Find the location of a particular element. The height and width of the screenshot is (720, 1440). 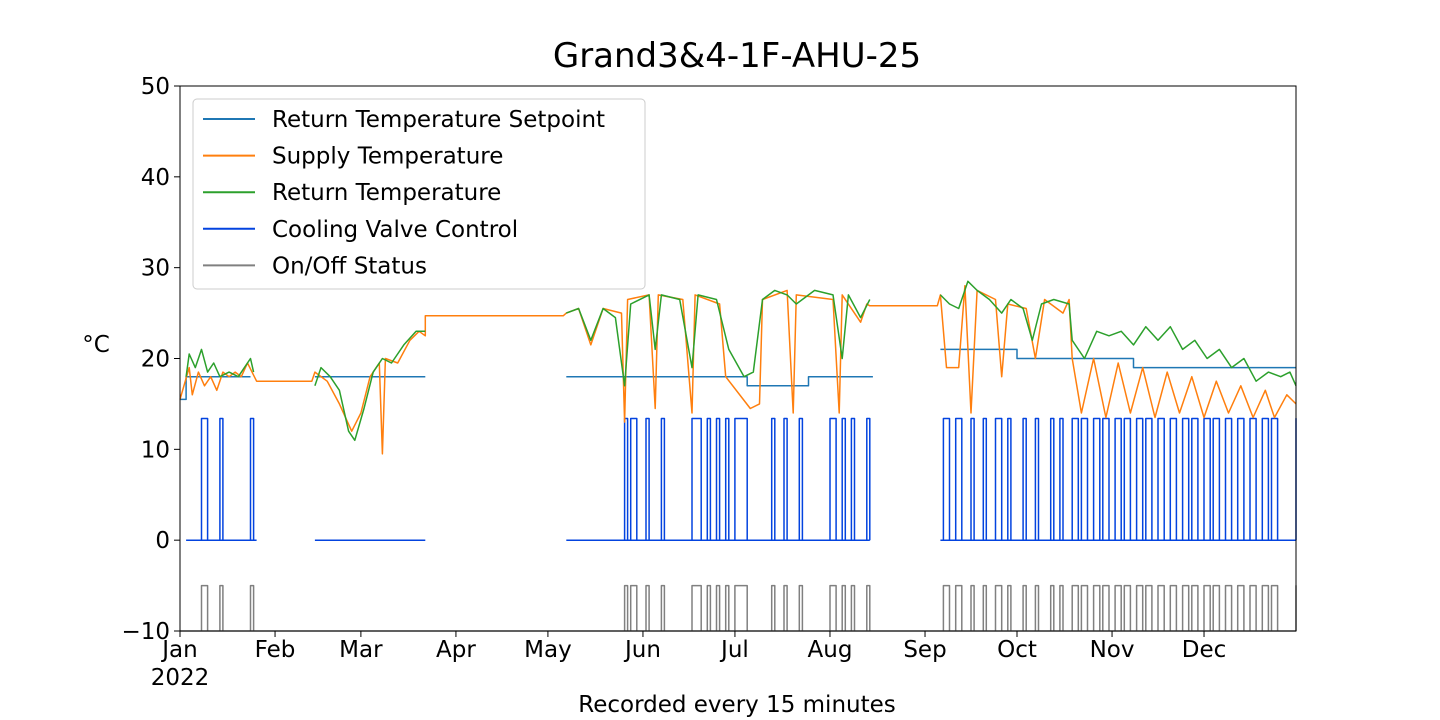

chart-title: Grand3&4-1F-AHU-25 is located at coordinates (737, 56).